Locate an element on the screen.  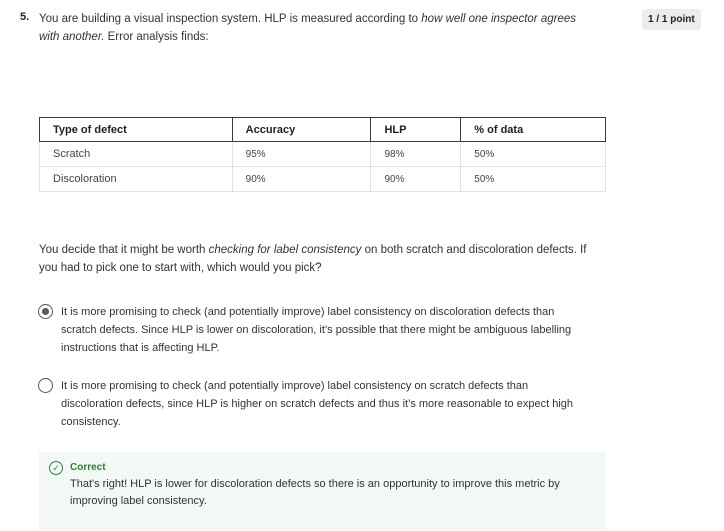
table-header: Type of defect is located at coordinates (136, 129).